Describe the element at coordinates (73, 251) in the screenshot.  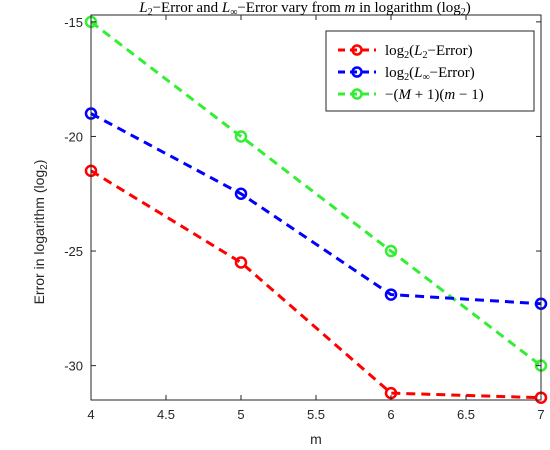
I see `y-tick-label: -25` at that location.